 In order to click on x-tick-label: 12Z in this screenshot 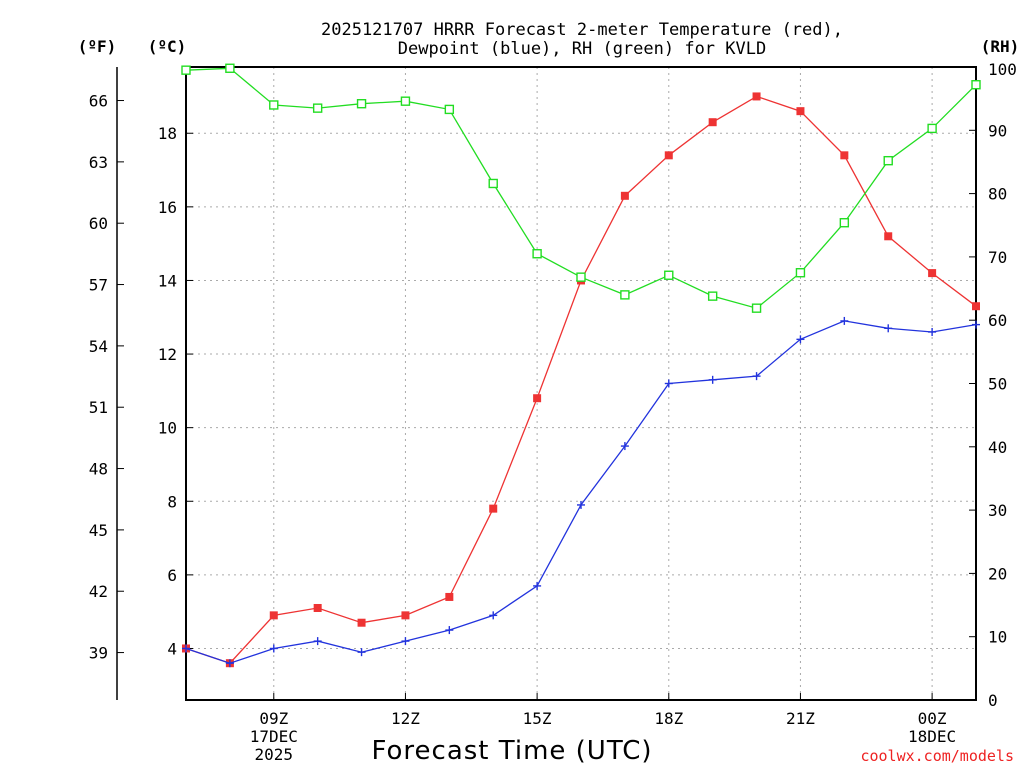, I will do `click(405, 718)`.